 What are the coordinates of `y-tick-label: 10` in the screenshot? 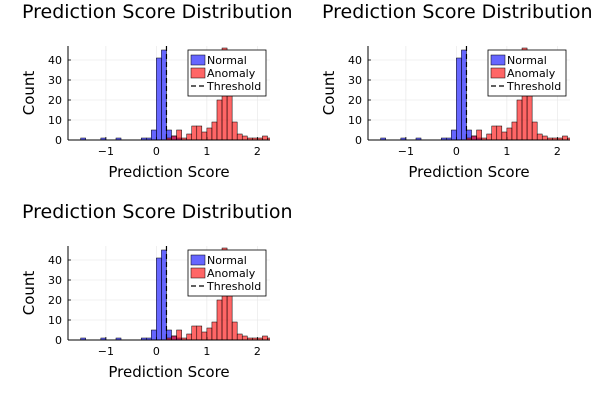 It's located at (55, 120).